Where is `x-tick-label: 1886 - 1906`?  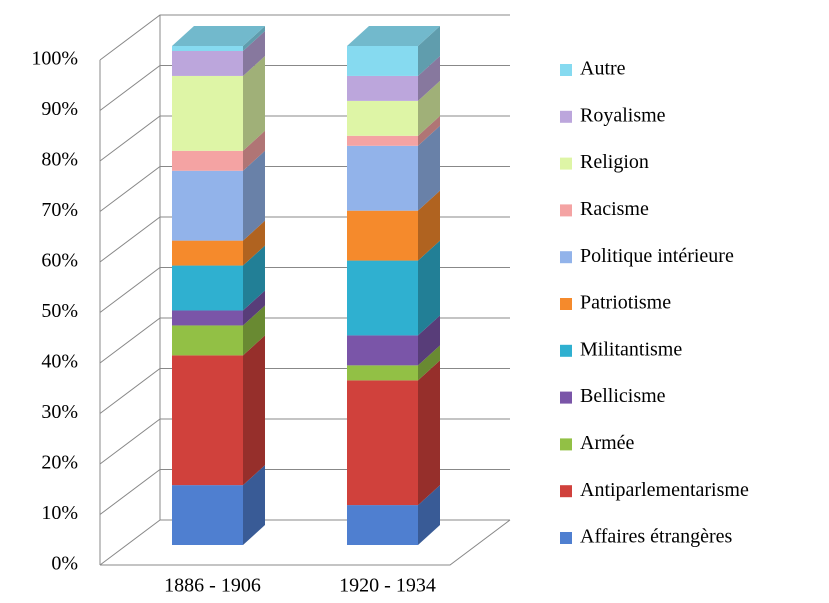
x-tick-label: 1886 - 1906 is located at coordinates (212, 586).